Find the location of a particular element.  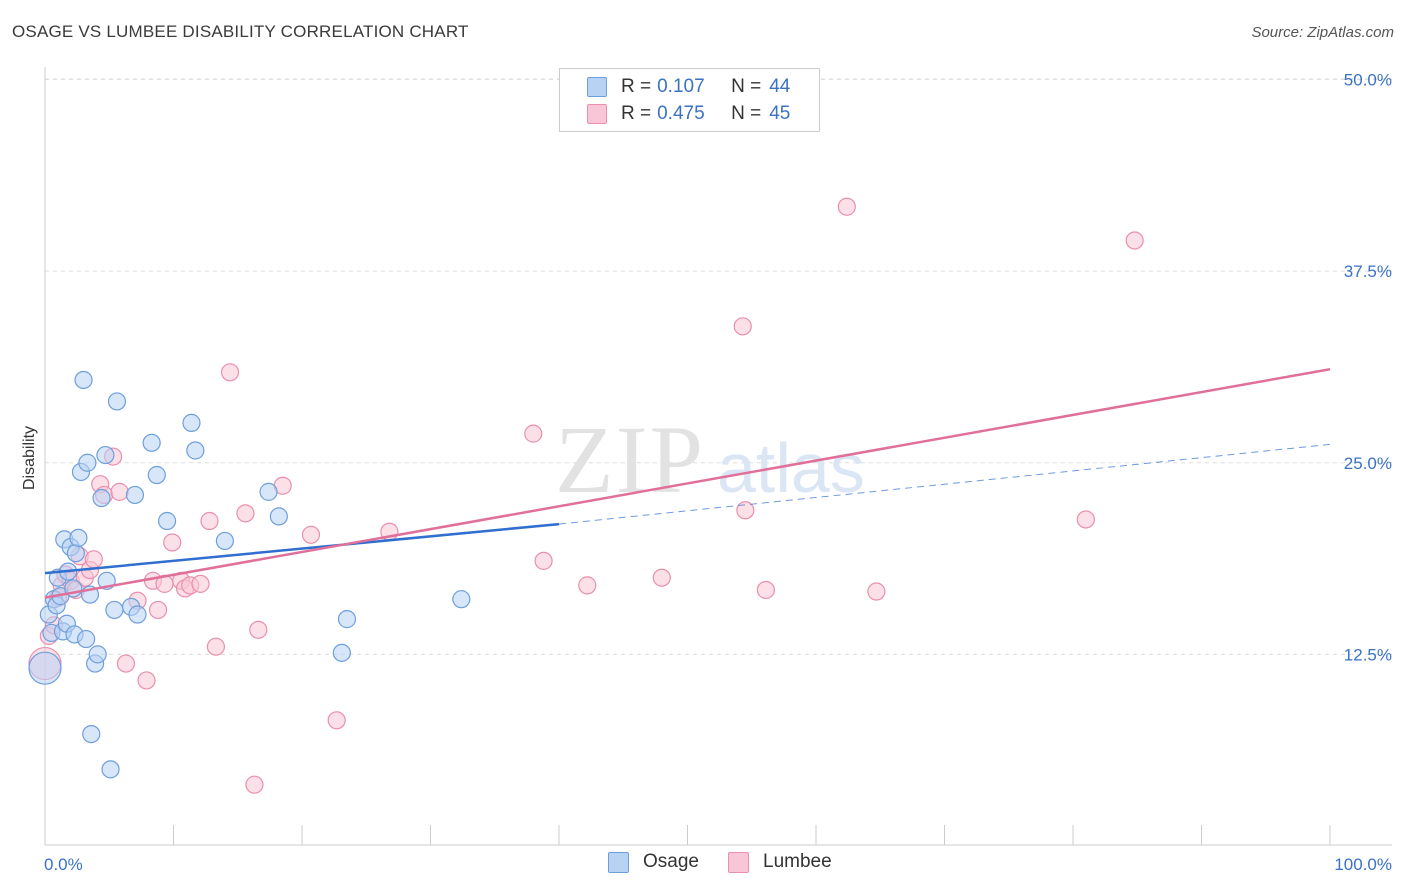

source-label: Source: ZipAtlas.com is located at coordinates (1322, 32).